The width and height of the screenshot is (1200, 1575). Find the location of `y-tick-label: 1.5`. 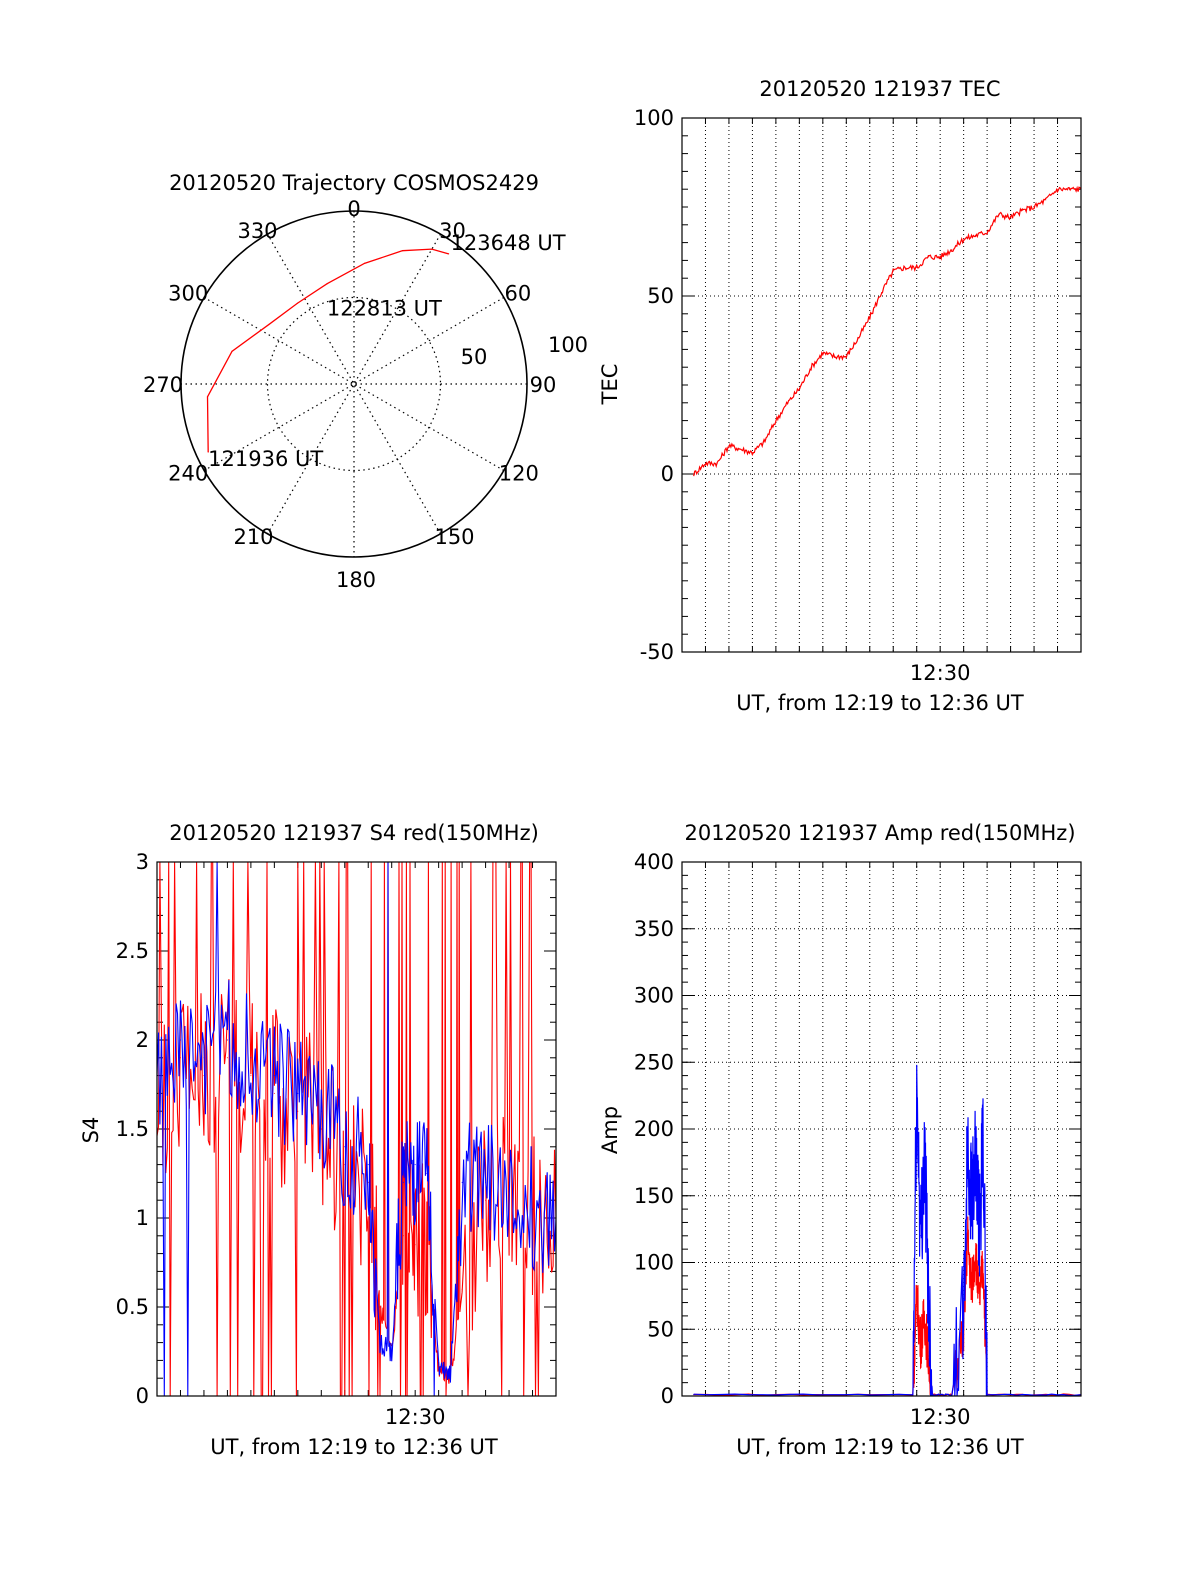

y-tick-label: 1.5 is located at coordinates (132, 1129).